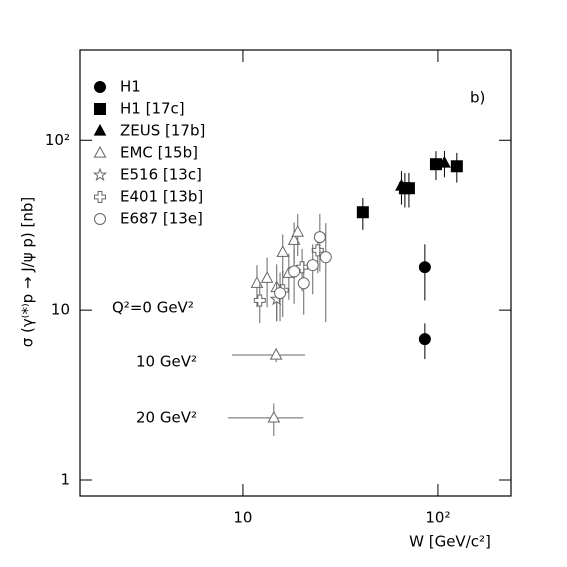 Image resolution: width=567 pixels, height=567 pixels. I want to click on legend-label: E516 [13c], so click(161, 175).